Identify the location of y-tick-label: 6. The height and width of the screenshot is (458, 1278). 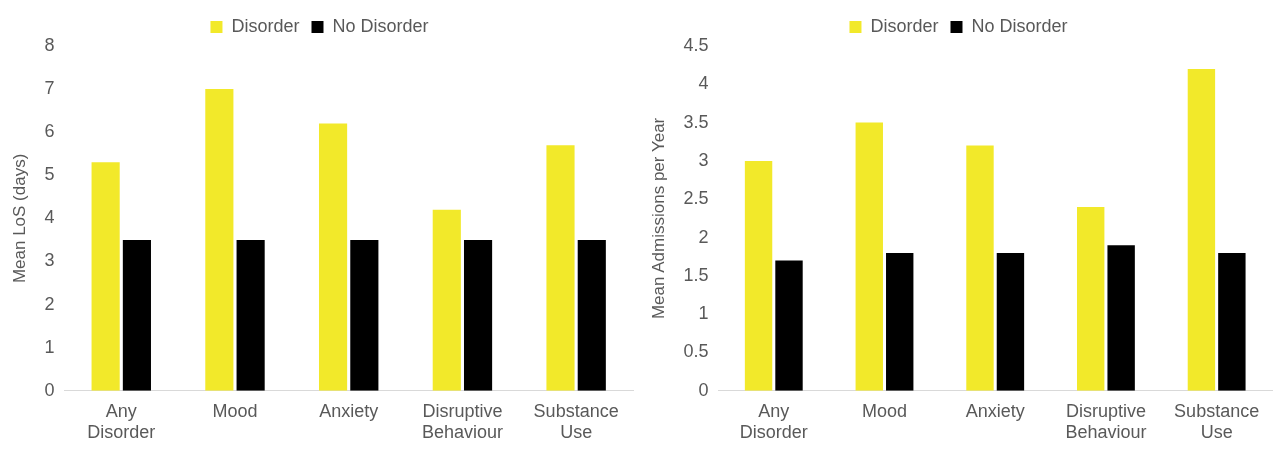
(49, 131).